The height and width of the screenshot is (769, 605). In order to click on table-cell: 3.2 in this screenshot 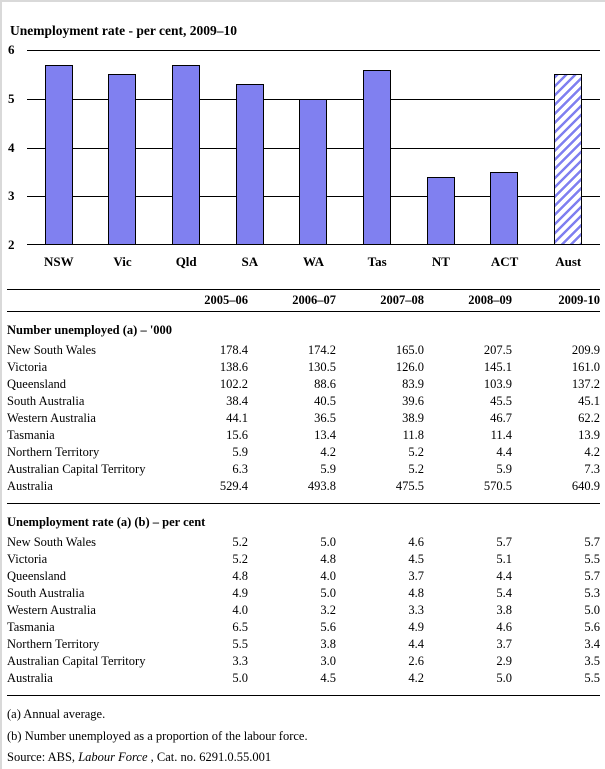, I will do `click(328, 610)`.